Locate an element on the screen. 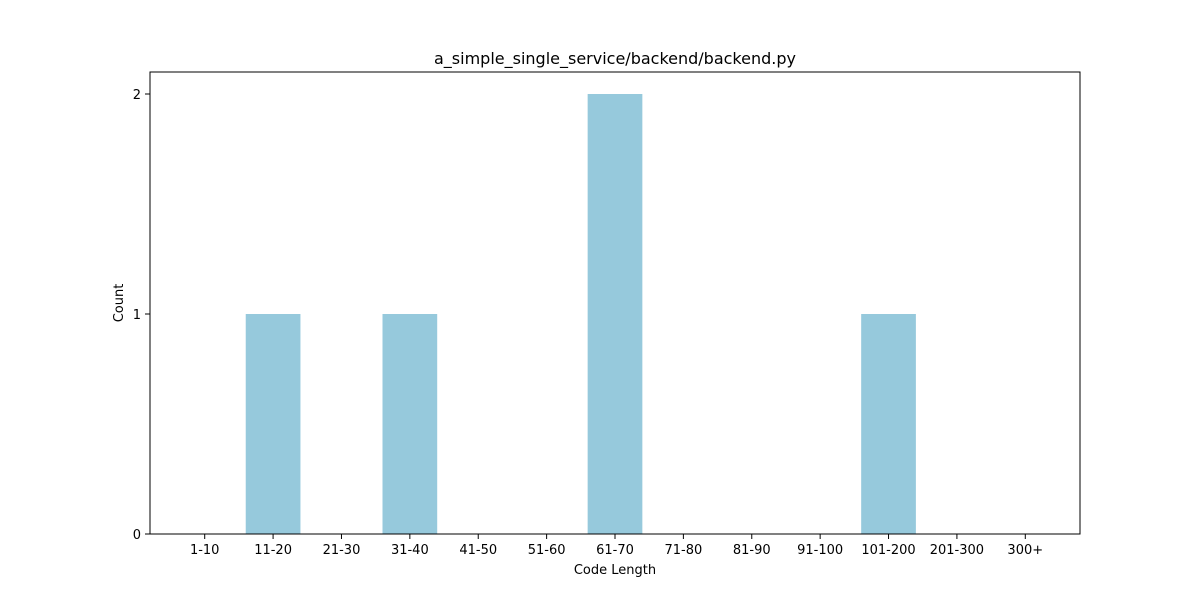 The width and height of the screenshot is (1200, 600). x-tick-label: 51-60 is located at coordinates (547, 550).